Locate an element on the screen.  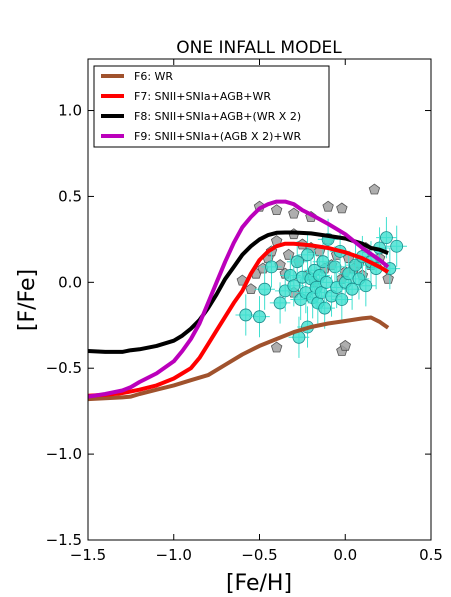
y-axis-label: [F/Fe] is located at coordinates (27, 300).